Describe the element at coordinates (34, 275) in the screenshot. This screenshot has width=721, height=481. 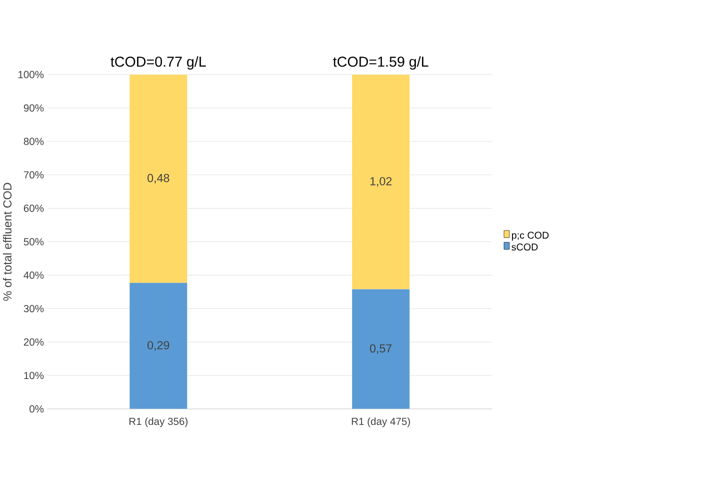
I see `y-tick-label: 40%` at that location.